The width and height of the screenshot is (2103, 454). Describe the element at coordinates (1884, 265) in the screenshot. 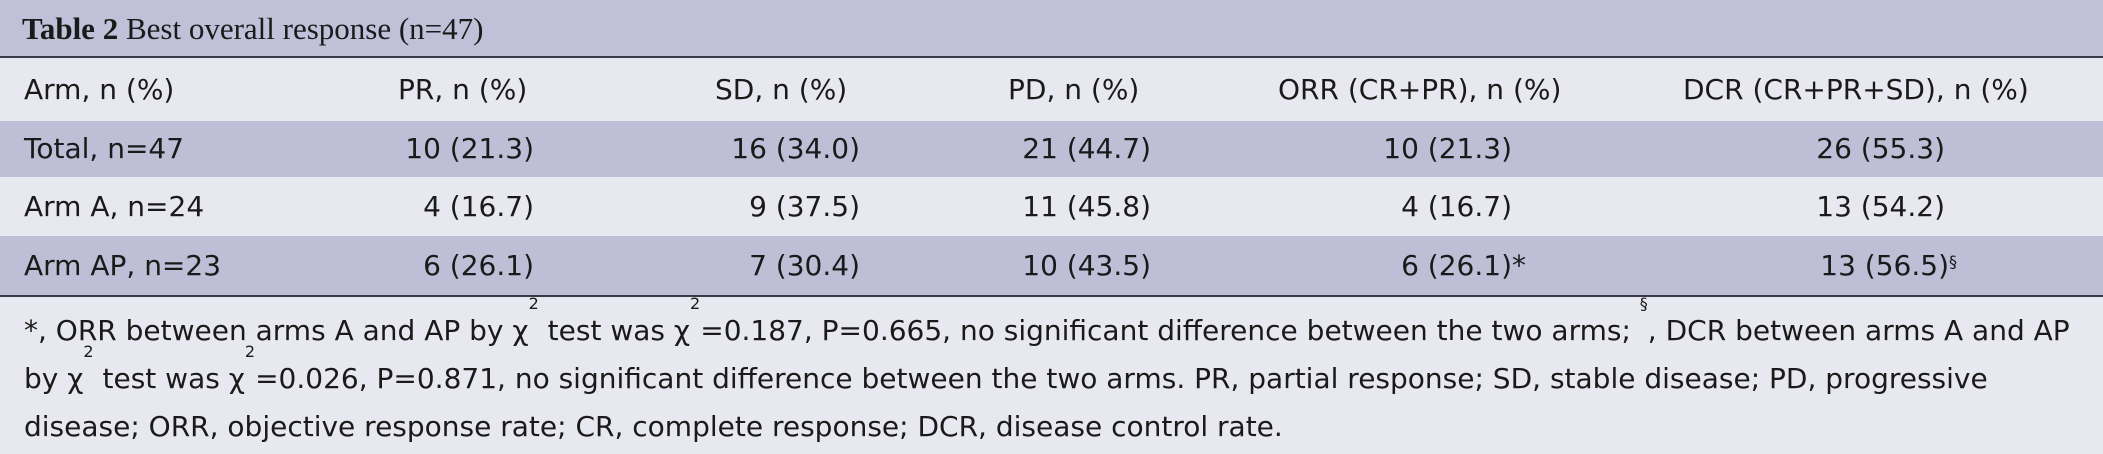

I see `cell-text: 13 (56.5)` at that location.